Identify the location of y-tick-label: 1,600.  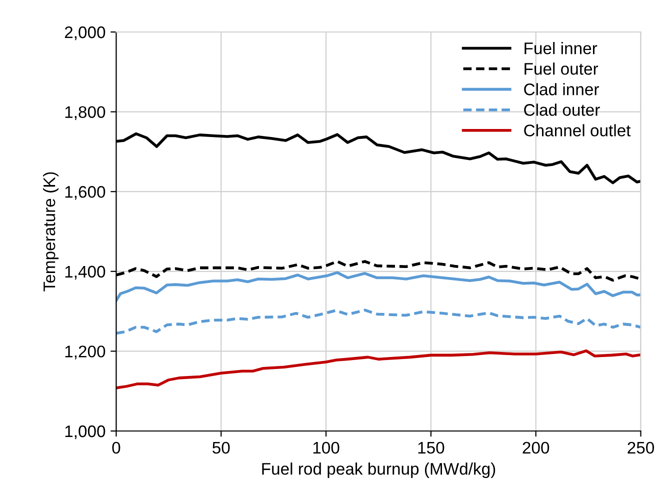
(85, 193).